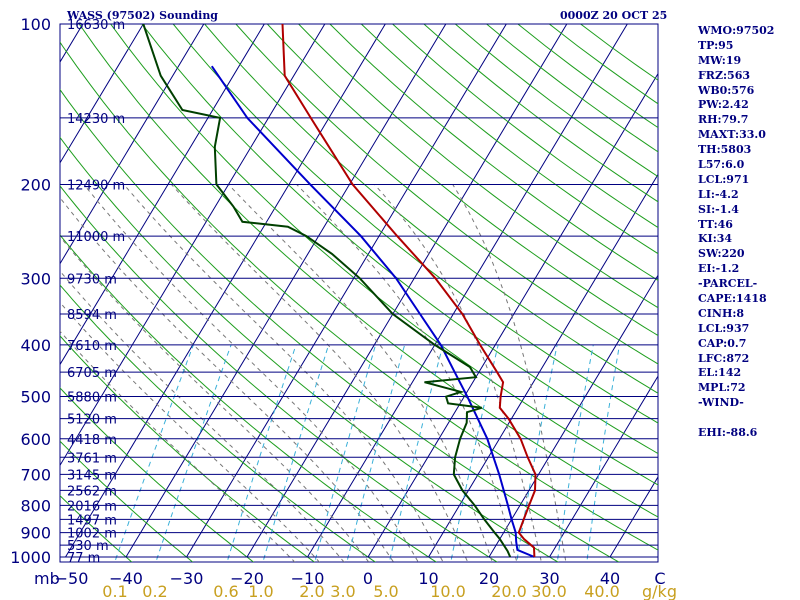 The image size is (800, 600). What do you see at coordinates (549, 578) in the screenshot?
I see `temperature-tick-label: 30` at bounding box center [549, 578].